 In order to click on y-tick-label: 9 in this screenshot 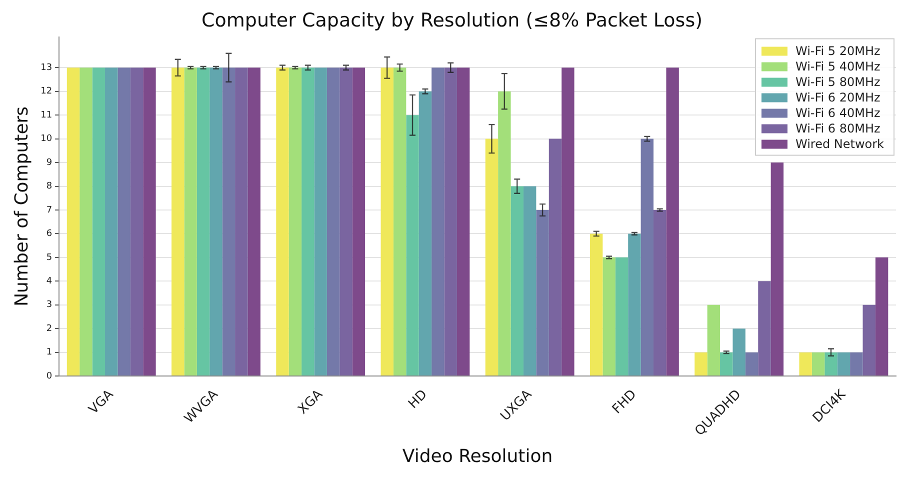, I will do `click(49, 163)`.